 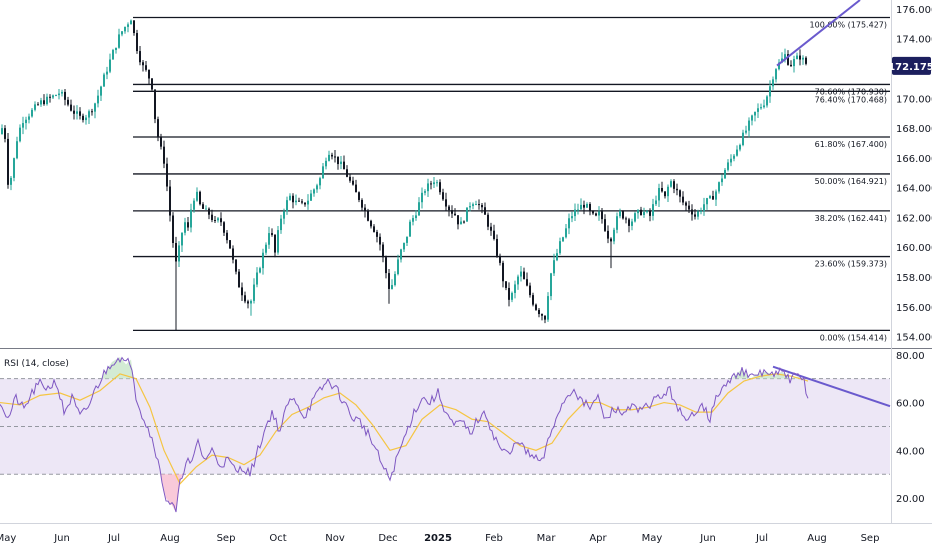 What do you see at coordinates (910, 356) in the screenshot?
I see `rsi-axis-tick: 80.00` at bounding box center [910, 356].